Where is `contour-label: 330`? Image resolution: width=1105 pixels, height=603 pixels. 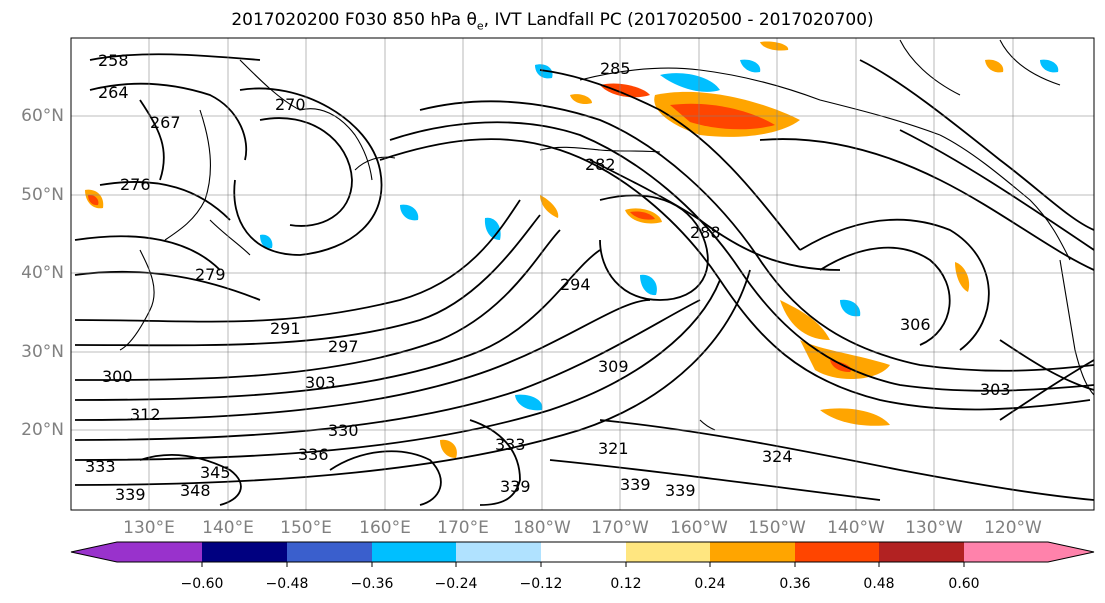 contour-label: 330 is located at coordinates (343, 430).